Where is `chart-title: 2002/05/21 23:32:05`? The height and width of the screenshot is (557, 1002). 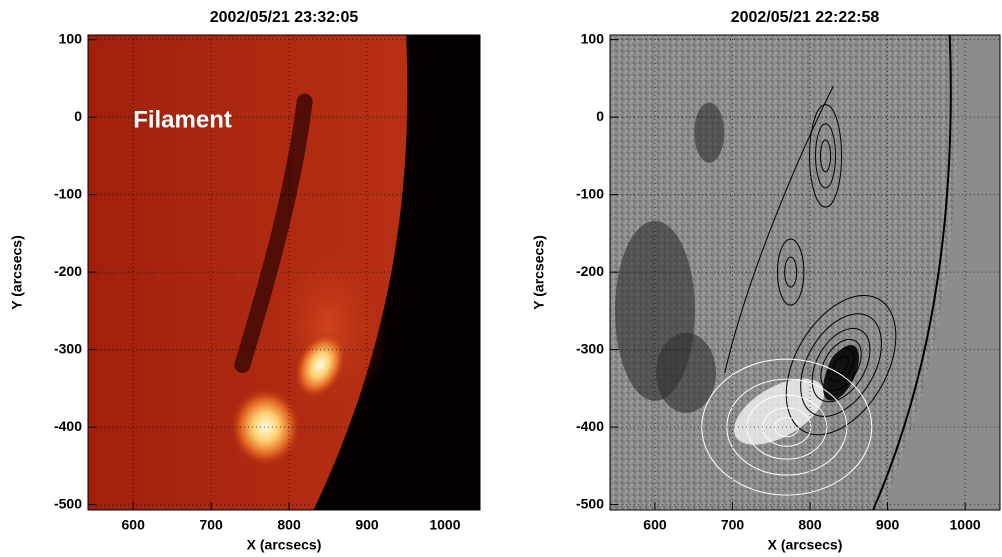
chart-title: 2002/05/21 23:32:05 is located at coordinates (284, 17).